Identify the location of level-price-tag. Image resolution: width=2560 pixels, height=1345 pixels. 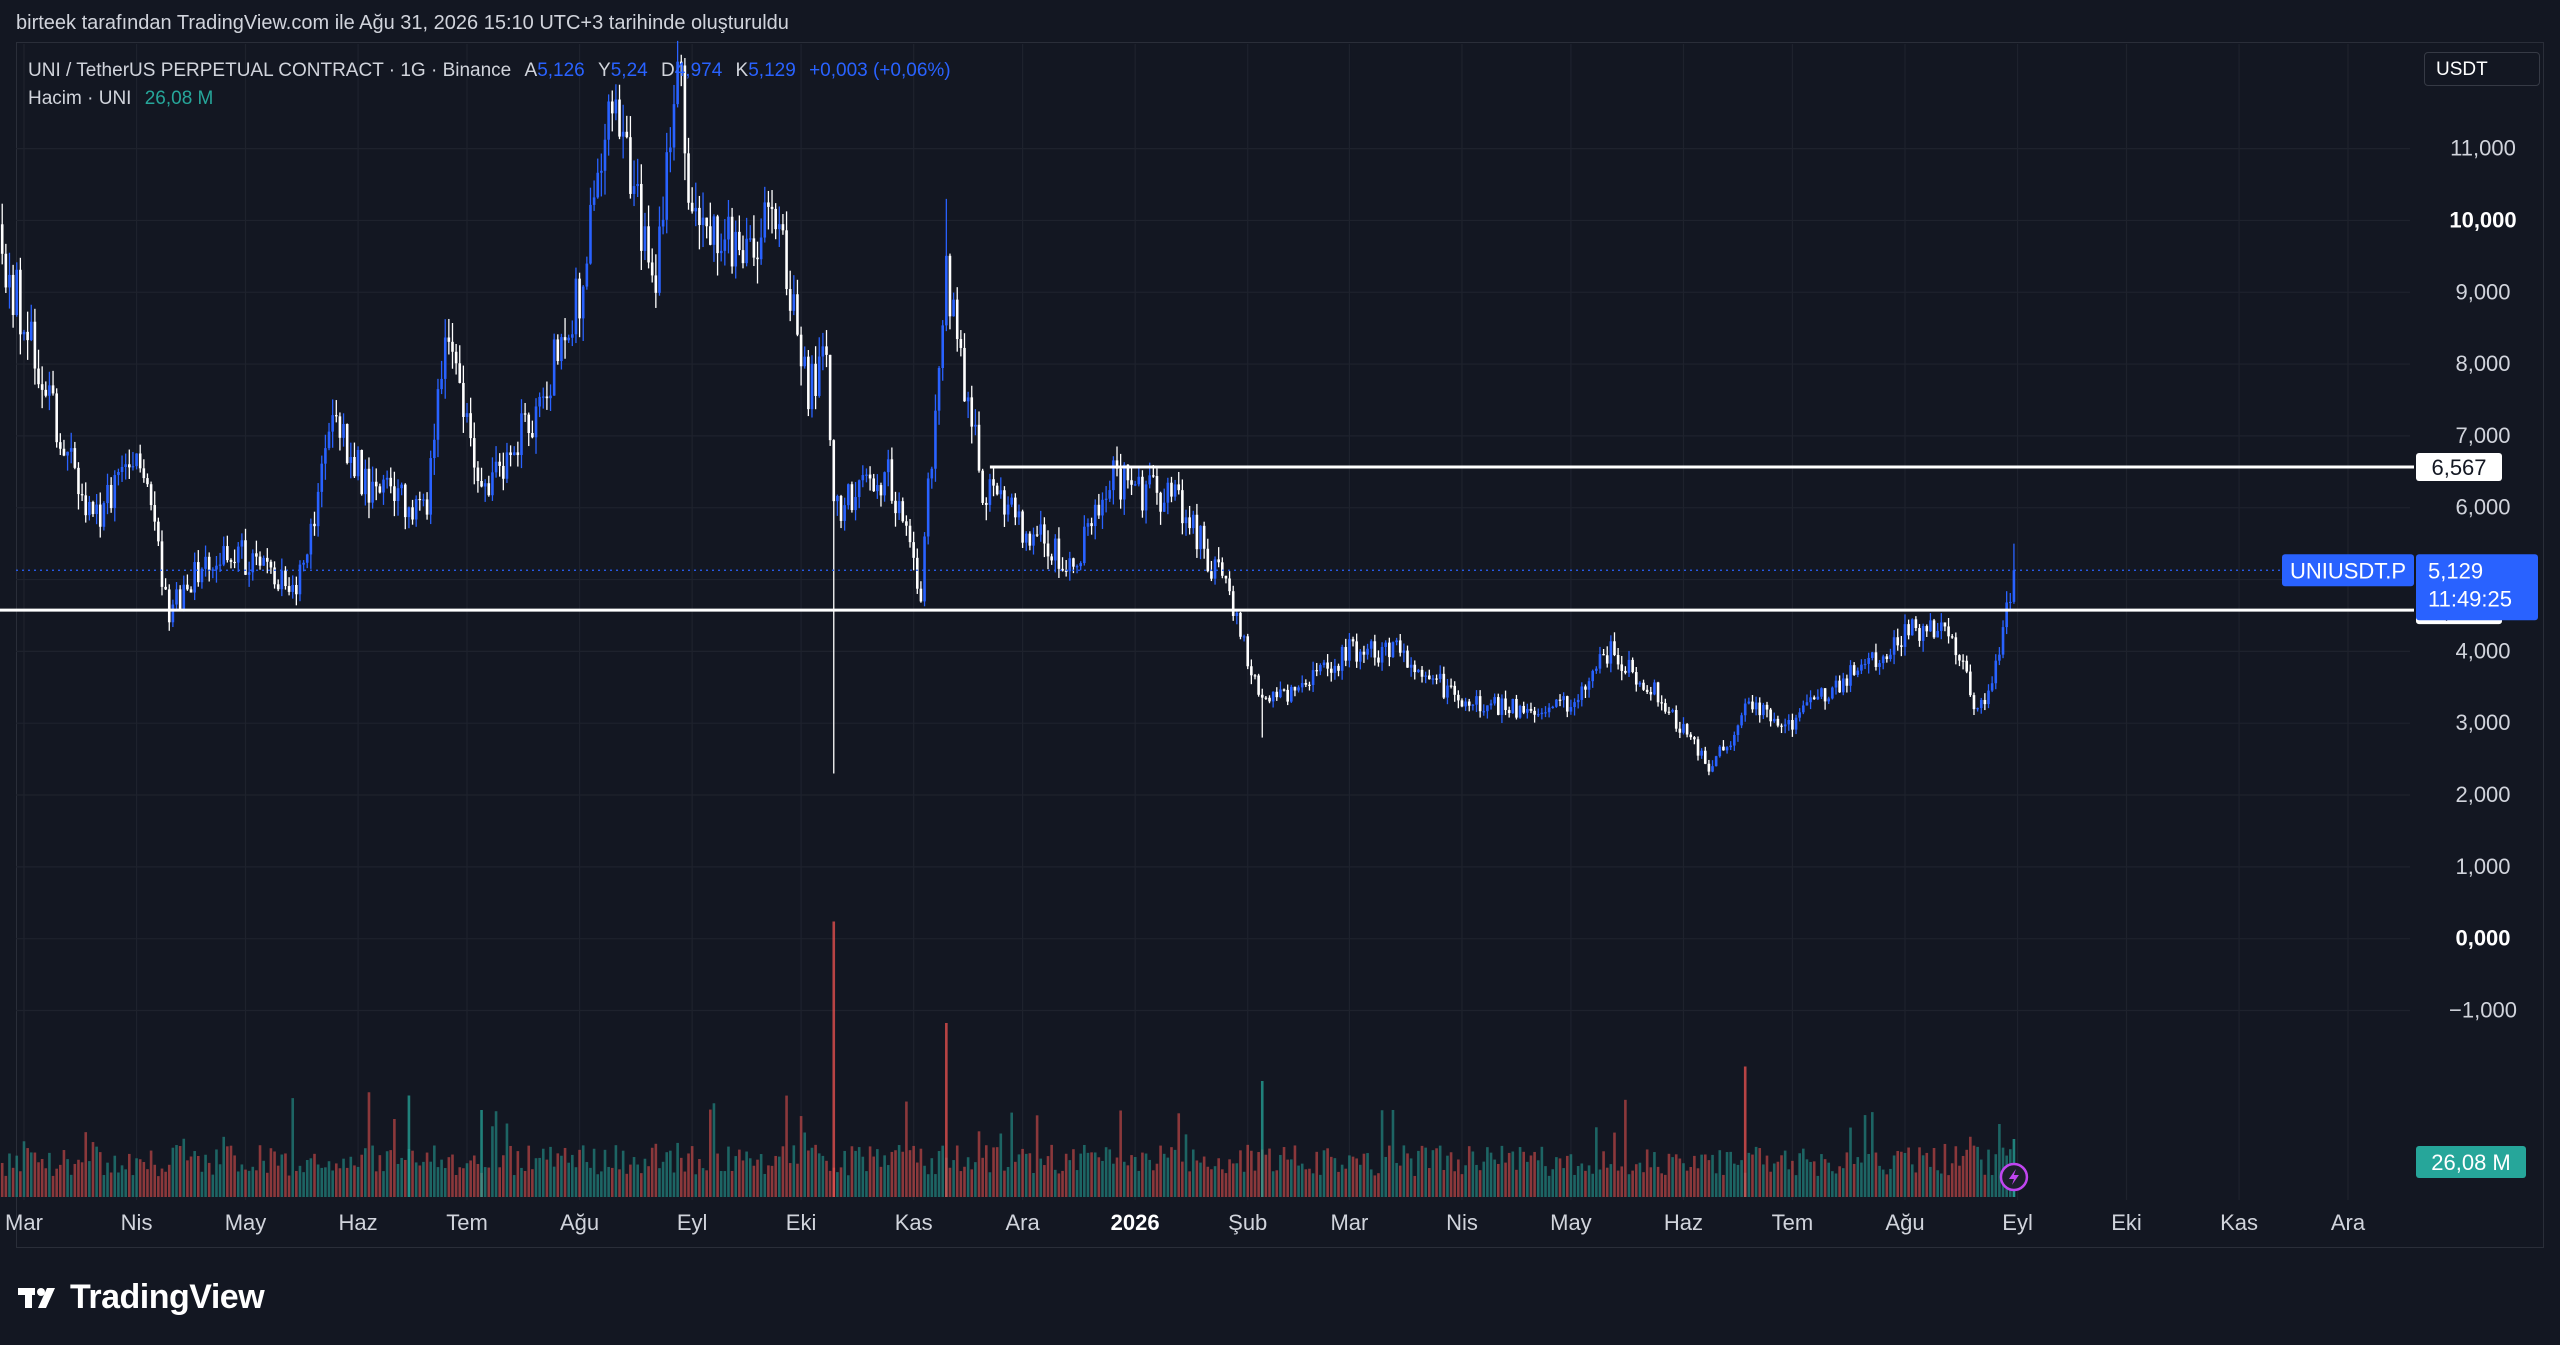
(2459, 467).